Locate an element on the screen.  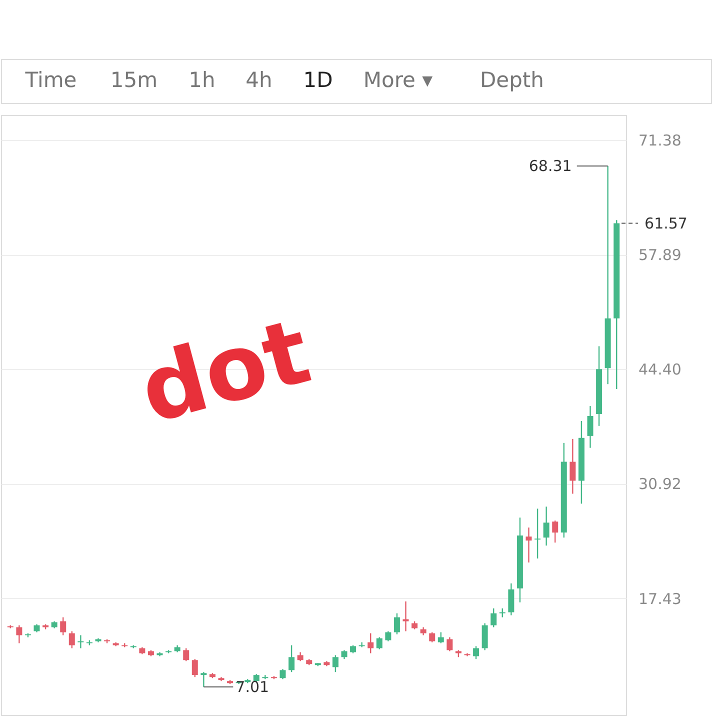
annotation: 68.31 is located at coordinates (550, 165).